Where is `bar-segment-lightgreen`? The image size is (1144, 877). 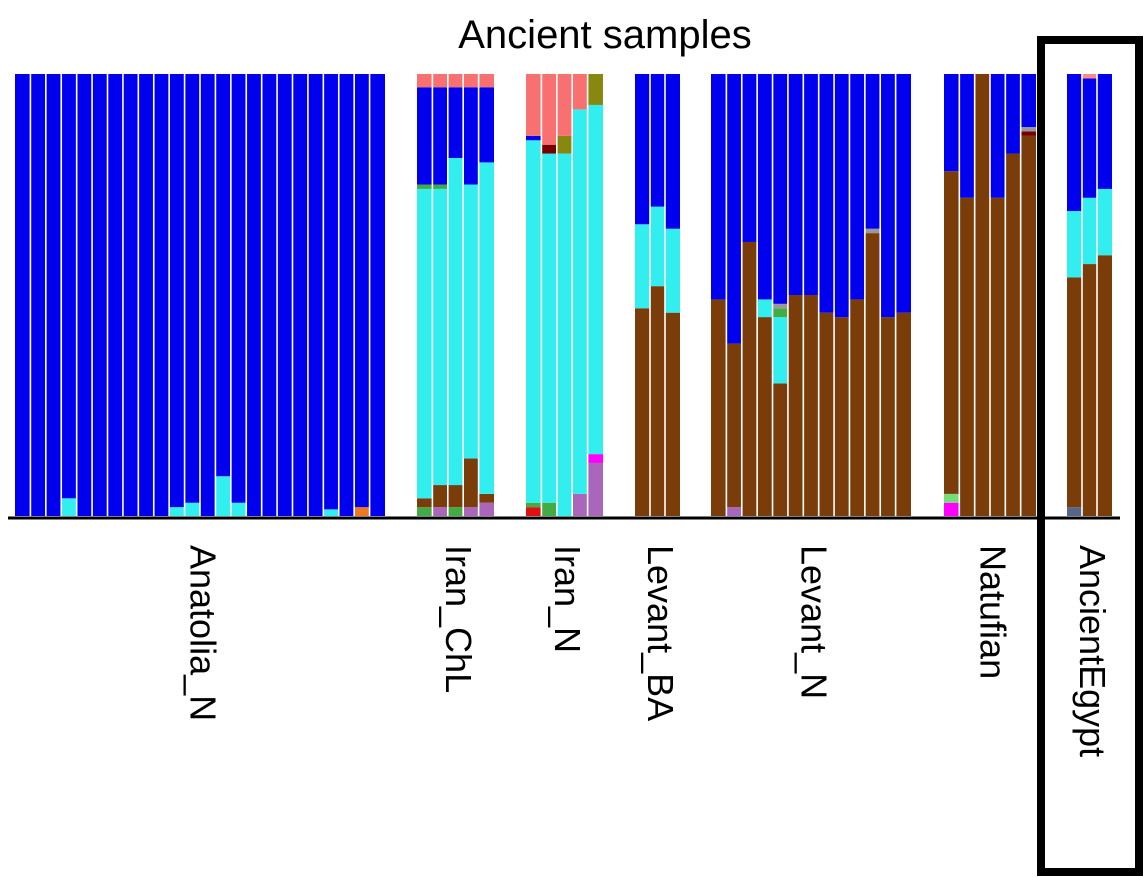 bar-segment-lightgreen is located at coordinates (952, 498).